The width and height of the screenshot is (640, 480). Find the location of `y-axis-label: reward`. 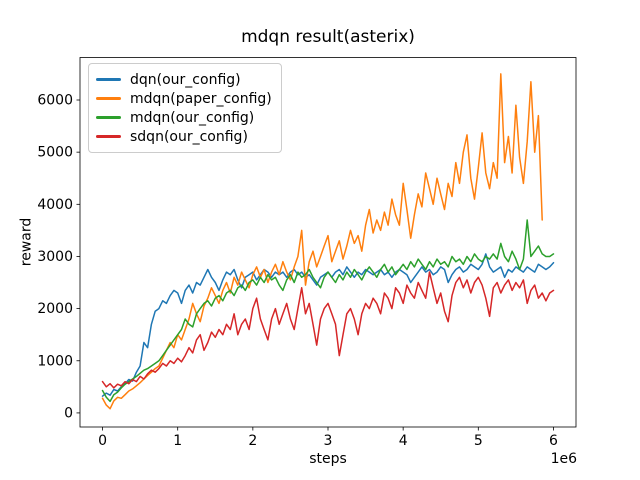

y-axis-label: reward is located at coordinates (26, 242).